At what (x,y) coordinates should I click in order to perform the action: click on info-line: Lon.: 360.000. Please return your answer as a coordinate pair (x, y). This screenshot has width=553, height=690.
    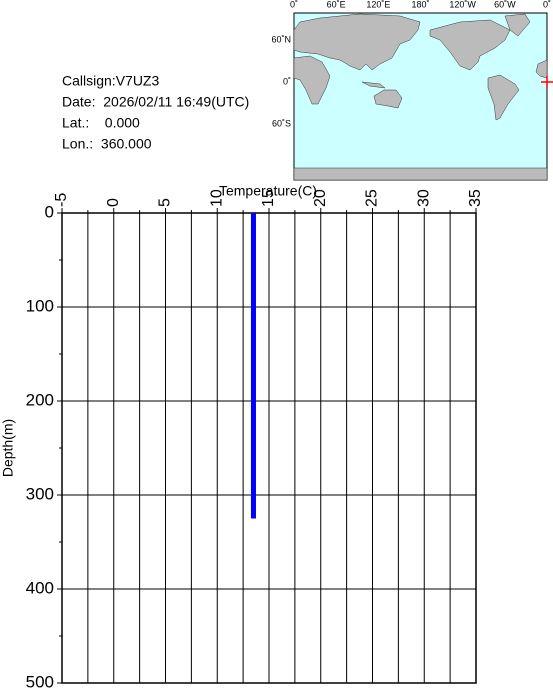
    Looking at the image, I should click on (107, 144).